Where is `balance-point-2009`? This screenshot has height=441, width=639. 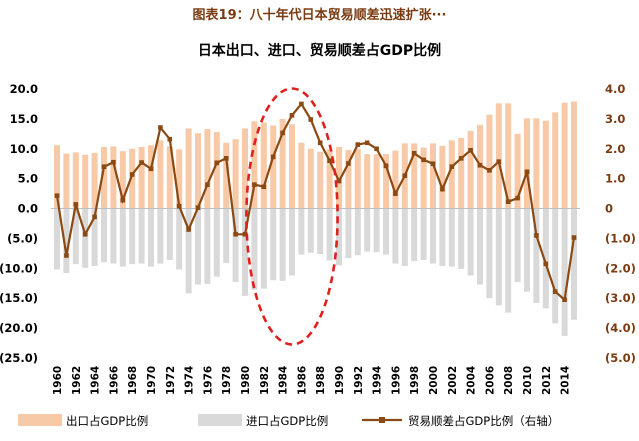
balance-point-2009 is located at coordinates (517, 198).